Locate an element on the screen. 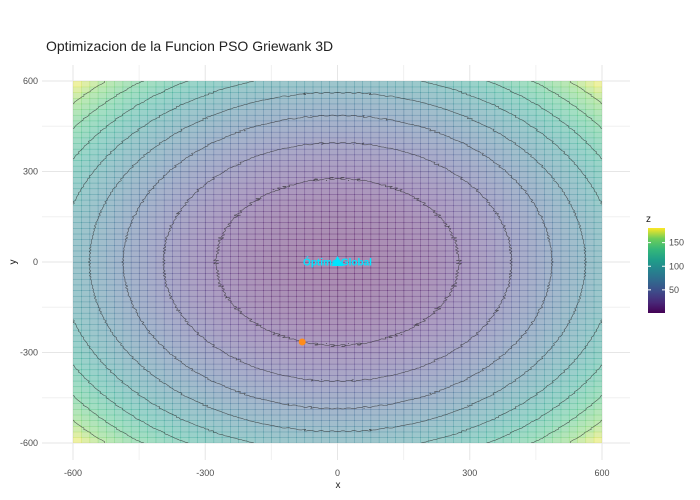 The width and height of the screenshot is (700, 500). x-axis-ticks: -600 -300 0 300 600 is located at coordinates (337, 473).